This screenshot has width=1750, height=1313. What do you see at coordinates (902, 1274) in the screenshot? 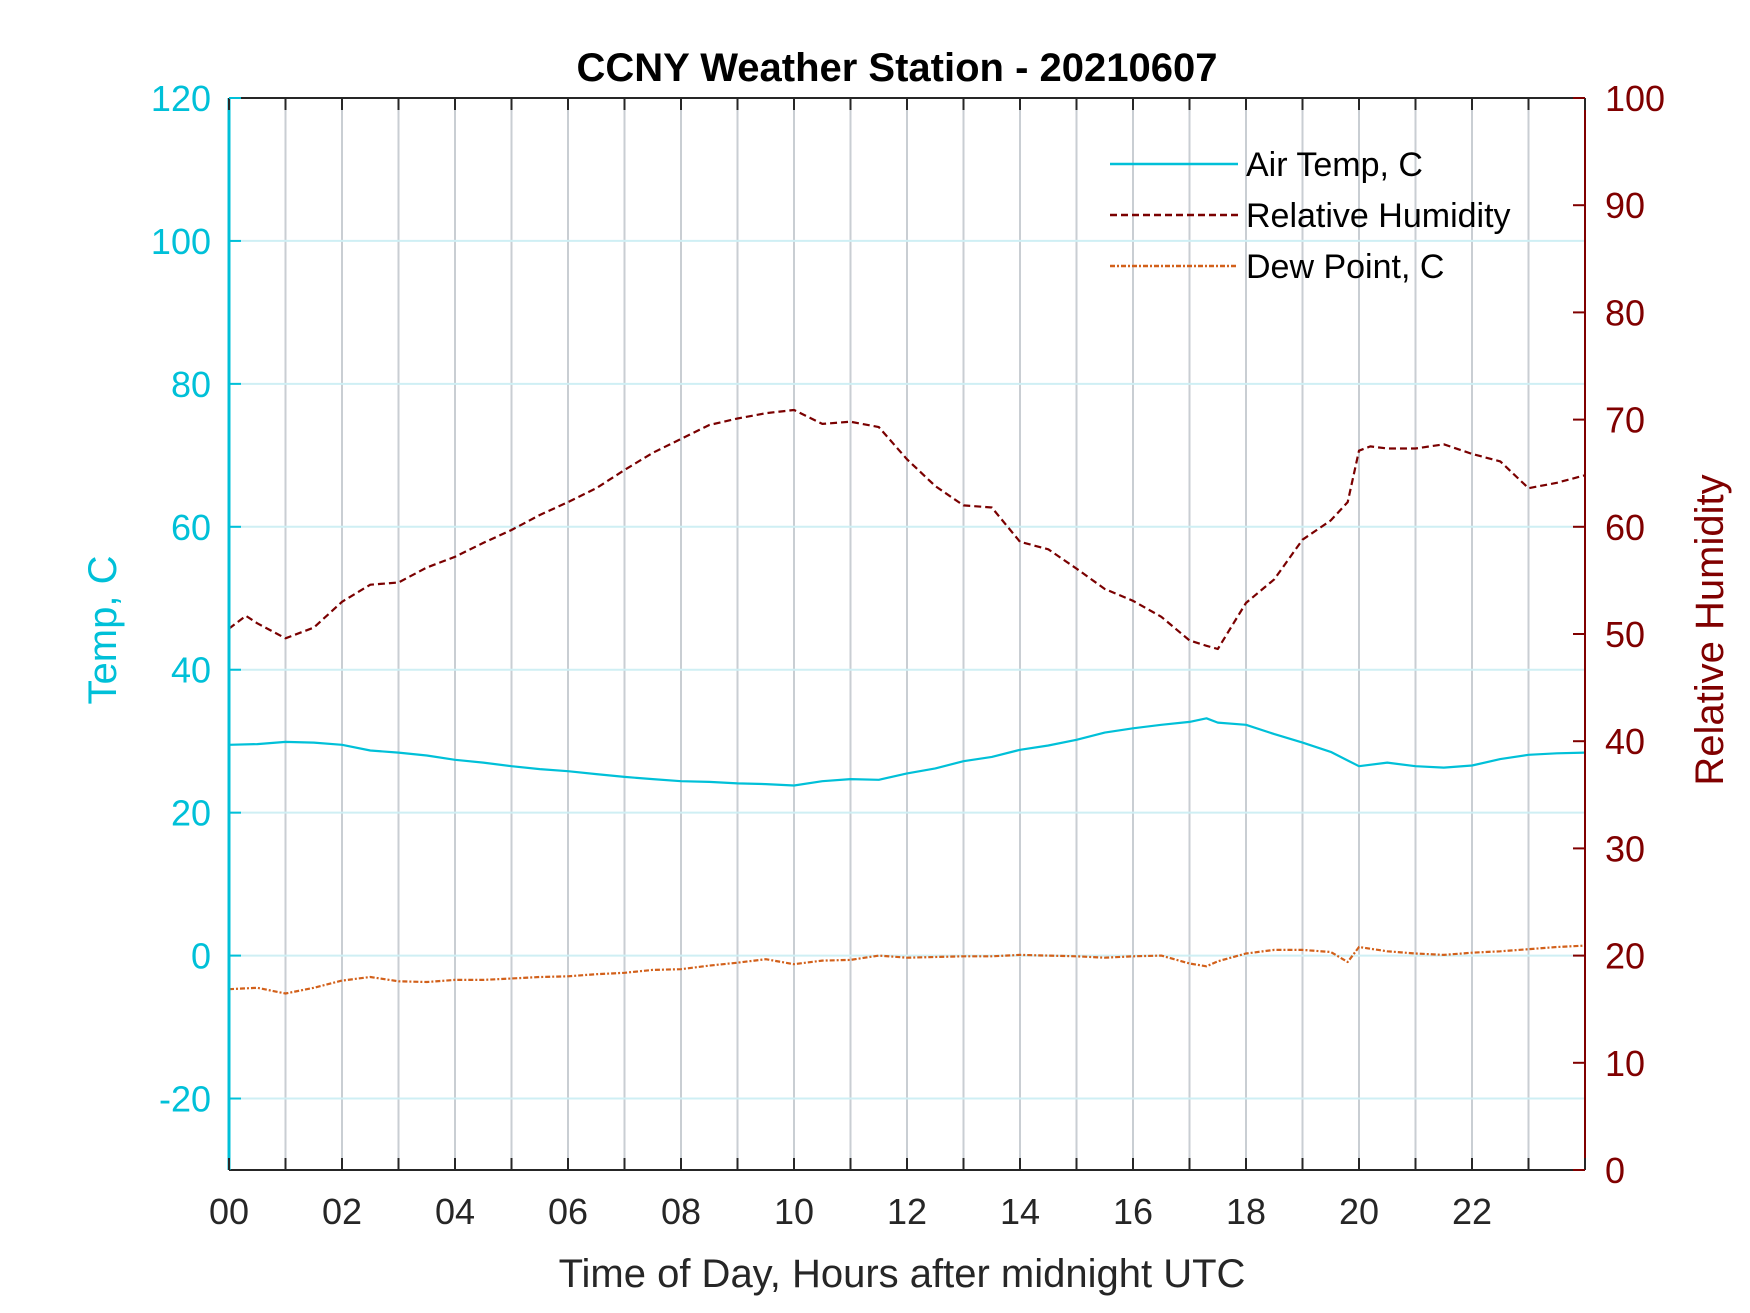
I see `x-axis-label: Time of Day, Hours after midnight UTC` at bounding box center [902, 1274].